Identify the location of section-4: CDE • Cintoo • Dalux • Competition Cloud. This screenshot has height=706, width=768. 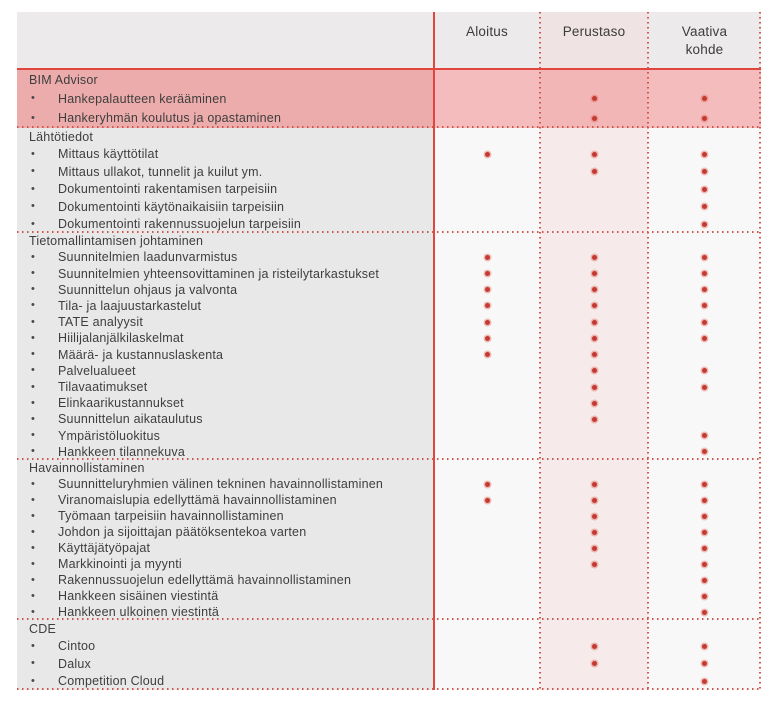
(389, 655).